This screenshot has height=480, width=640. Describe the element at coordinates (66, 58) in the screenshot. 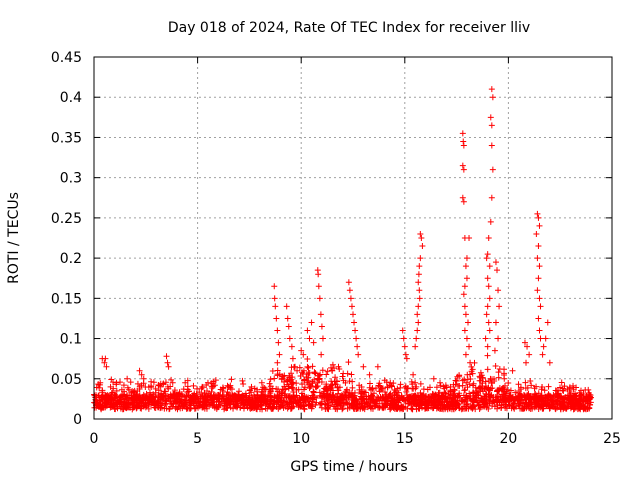

I see `y-tick-label: 0.45` at that location.